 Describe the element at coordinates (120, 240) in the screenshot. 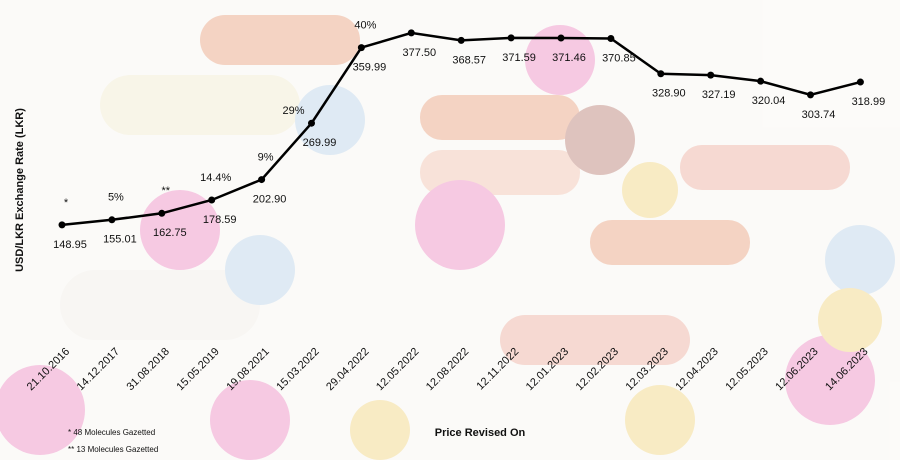

I see `value-label: 155.01` at that location.